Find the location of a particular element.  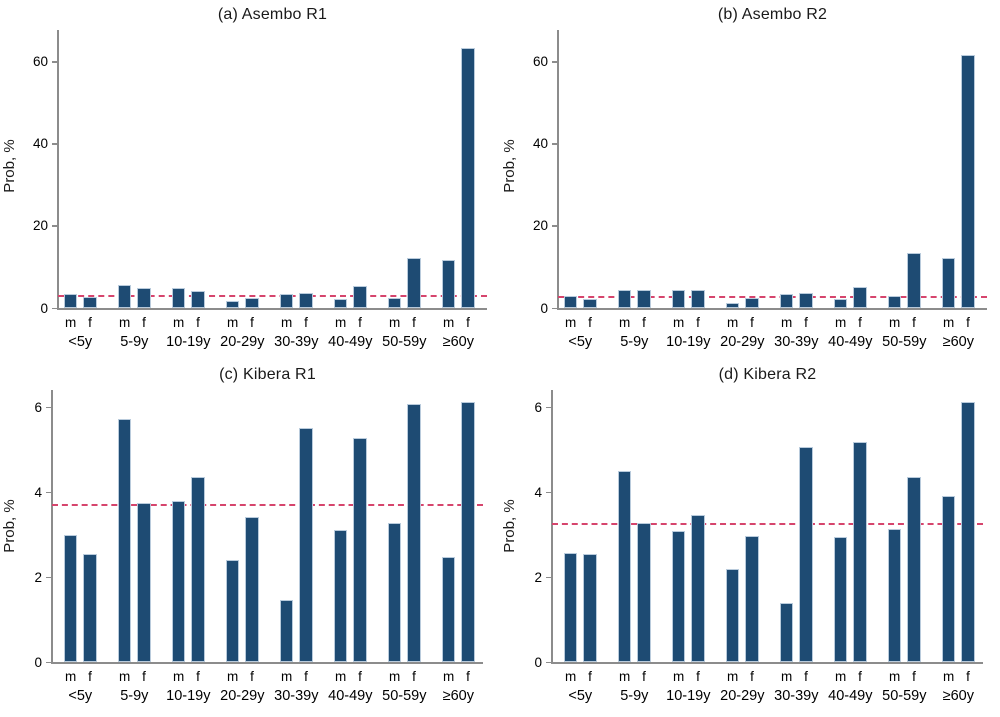

y-tick-label: 20 is located at coordinates (40, 226).